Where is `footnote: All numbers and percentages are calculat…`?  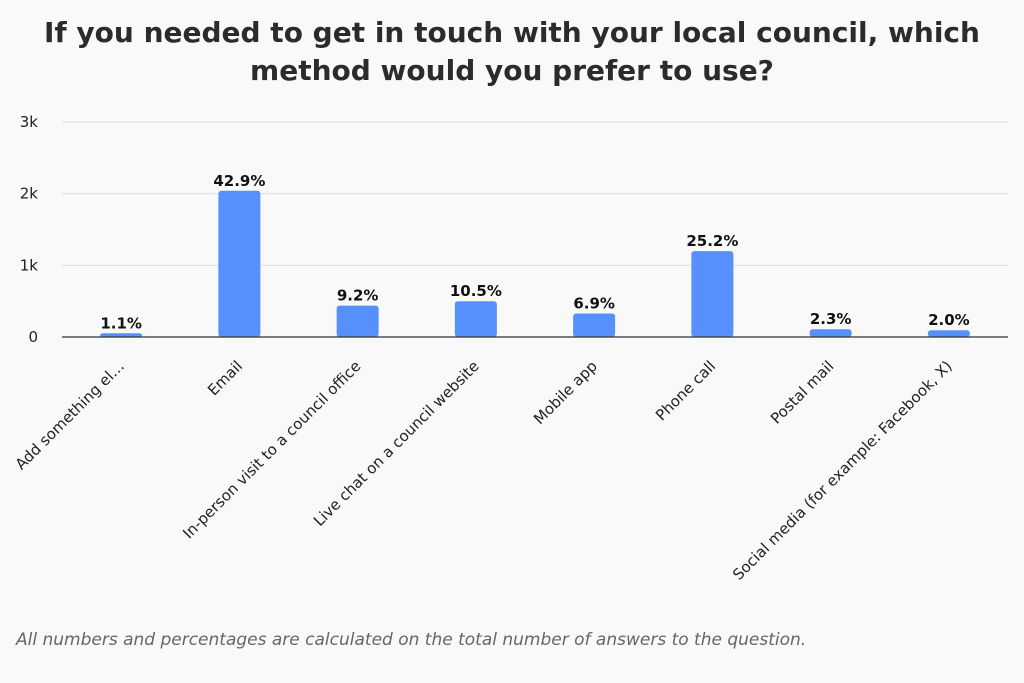 footnote: All numbers and percentages are calculat… is located at coordinates (411, 640).